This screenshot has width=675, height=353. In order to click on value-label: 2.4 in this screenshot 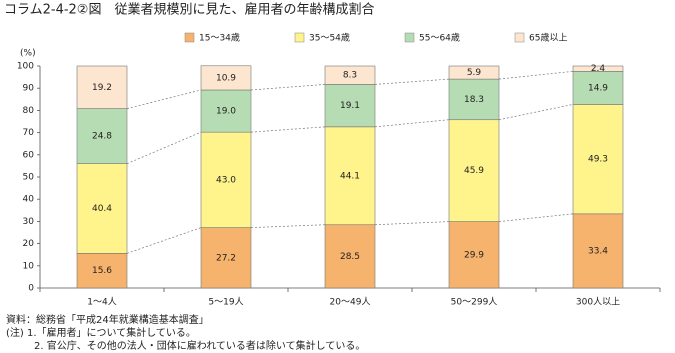, I will do `click(598, 69)`.